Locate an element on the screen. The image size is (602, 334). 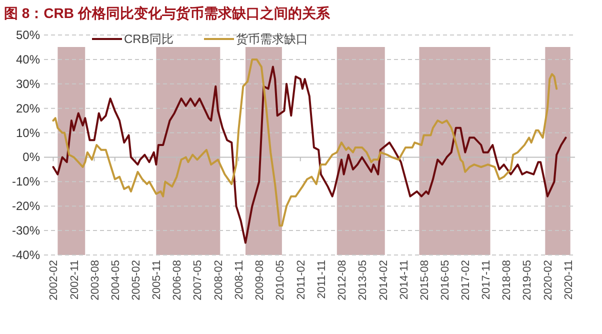
x-tick-label: 2011-11 is located at coordinates (322, 279).